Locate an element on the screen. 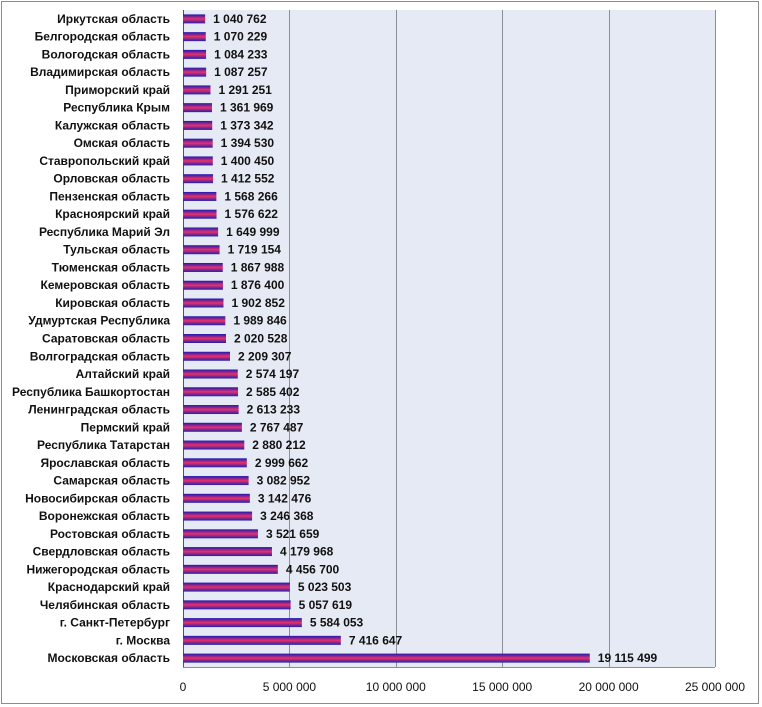 This screenshot has height=707, width=762. x-tick-label: 15 000 000 is located at coordinates (502, 687).